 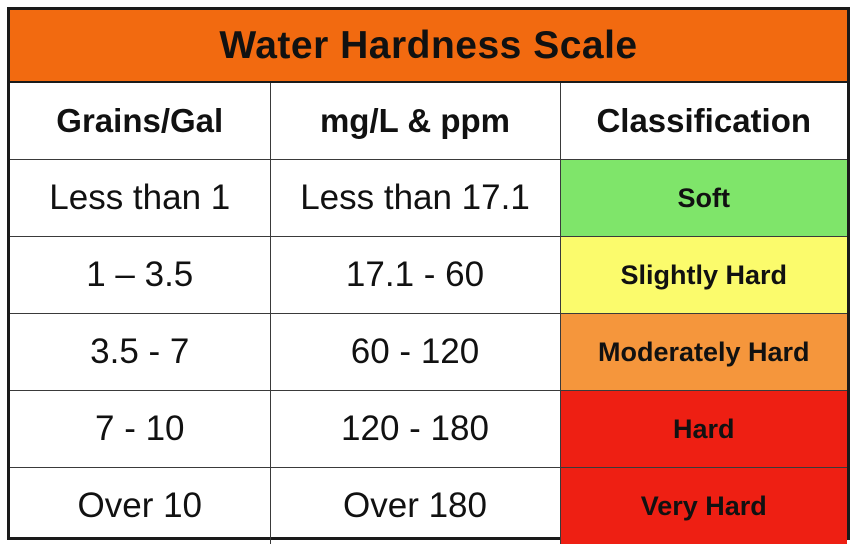 I want to click on classification-cell-very-hard: Very Hard, so click(x=703, y=505).